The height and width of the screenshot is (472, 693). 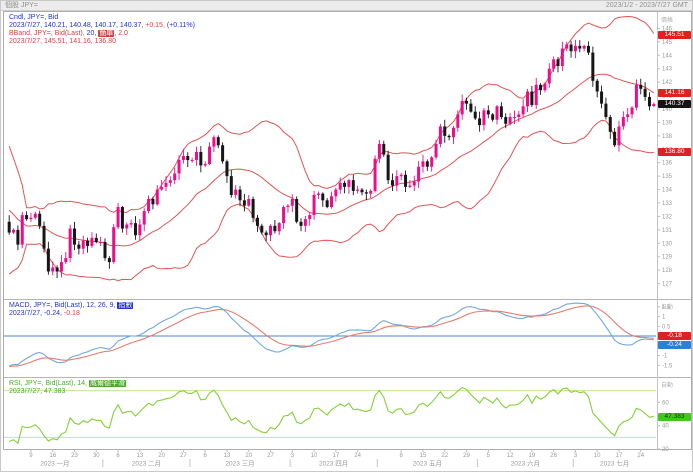 What do you see at coordinates (427, 464) in the screenshot?
I see `month-label: 2023 五月` at bounding box center [427, 464].